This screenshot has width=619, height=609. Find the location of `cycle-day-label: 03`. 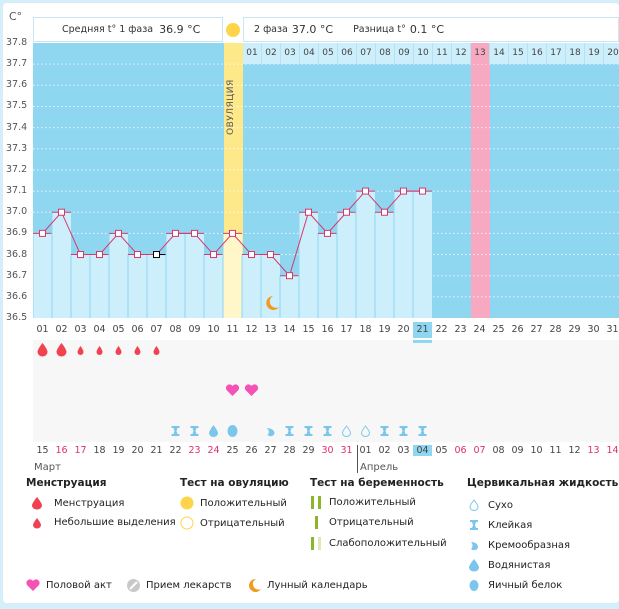

cycle-day-label: 03 is located at coordinates (80, 329).